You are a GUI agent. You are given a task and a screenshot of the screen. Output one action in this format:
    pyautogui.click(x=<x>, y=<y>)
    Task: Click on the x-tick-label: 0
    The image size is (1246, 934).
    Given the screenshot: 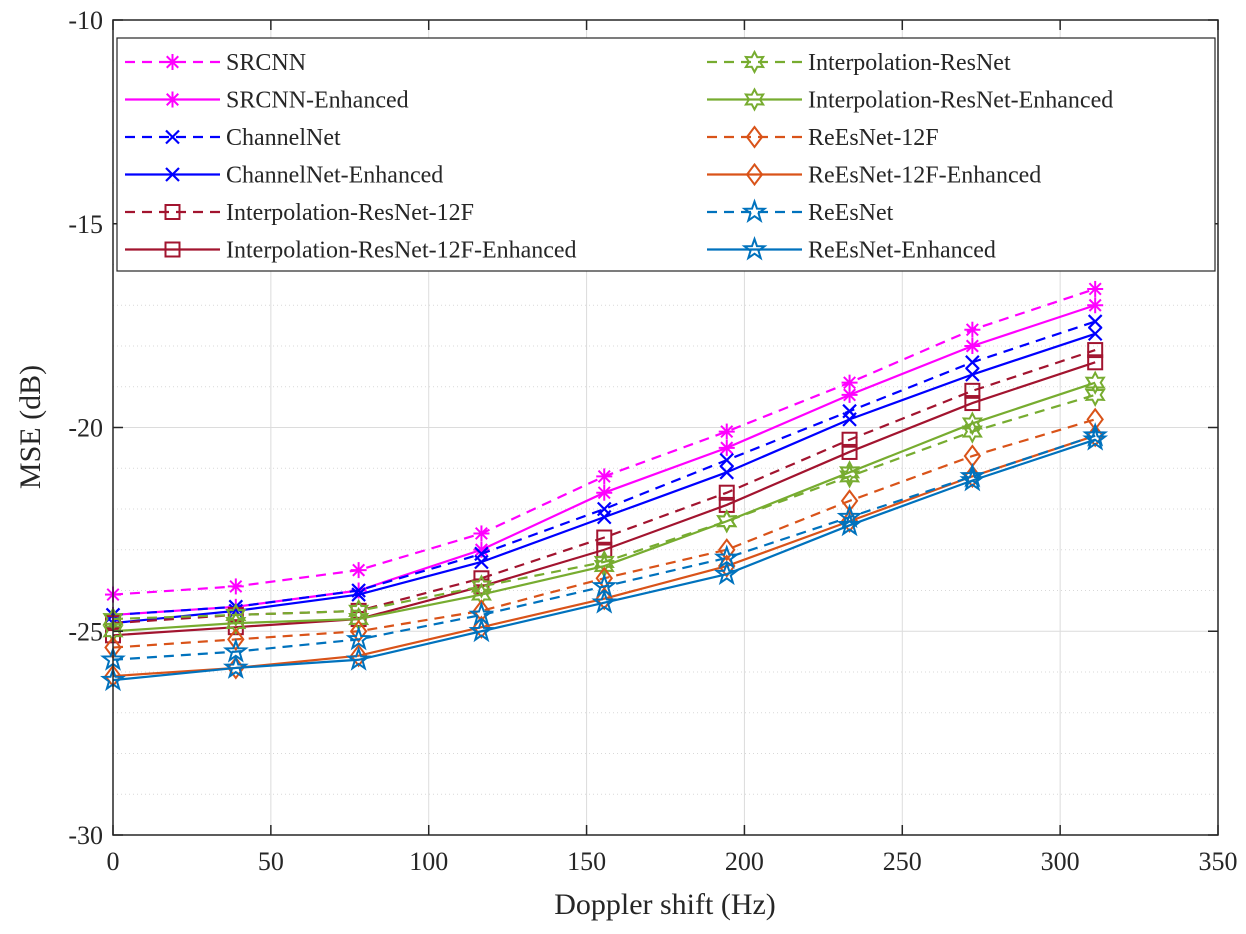 What is the action you would take?
    pyautogui.click(x=113, y=861)
    